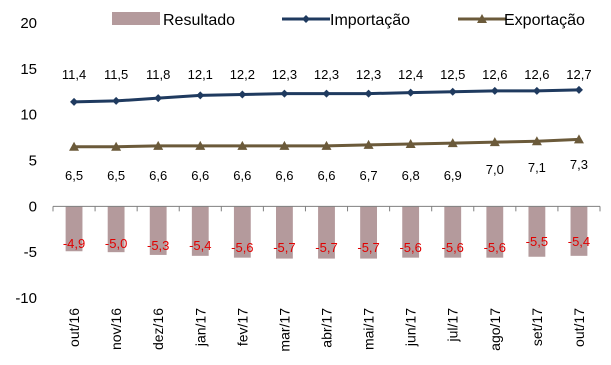 This screenshot has height=365, width=611. Describe the element at coordinates (30, 252) in the screenshot. I see `y-tick-label: -5` at that location.